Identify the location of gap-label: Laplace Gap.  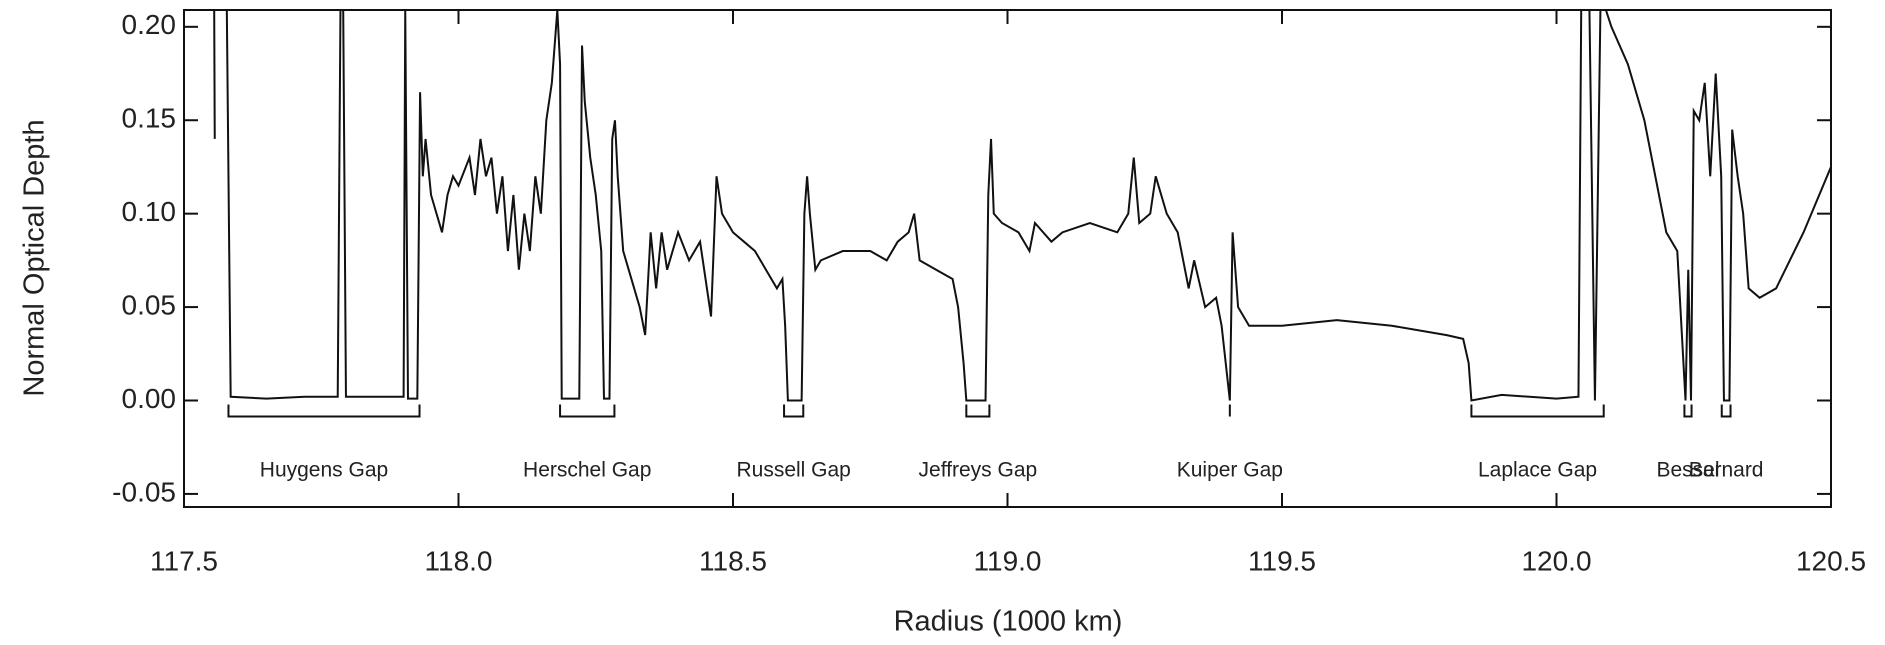
(1537, 470).